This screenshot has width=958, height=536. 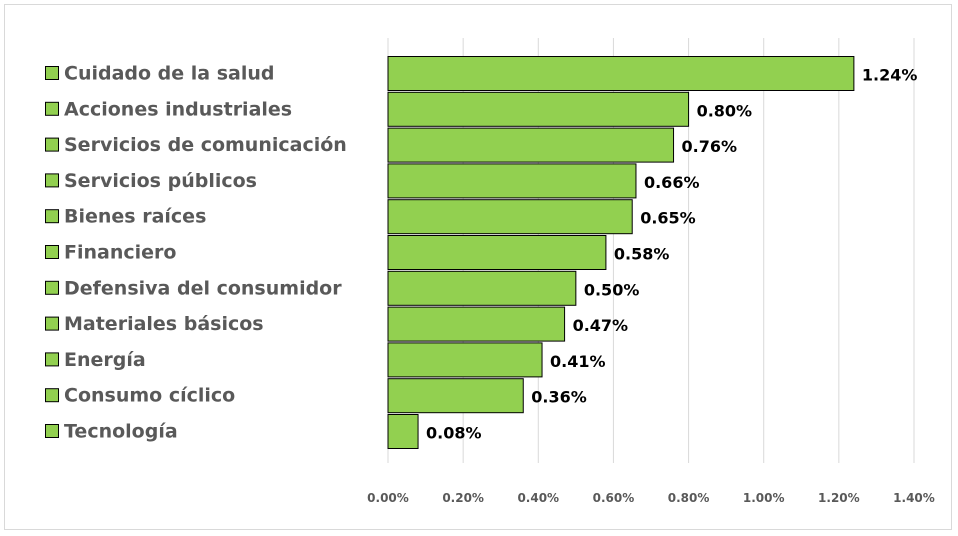 What do you see at coordinates (725, 110) in the screenshot?
I see `value-label: 0.80%` at bounding box center [725, 110].